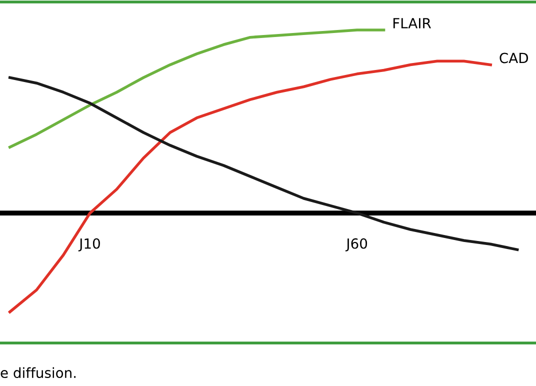 The height and width of the screenshot is (386, 536). I want to click on x-tick-label: J60, so click(356, 245).